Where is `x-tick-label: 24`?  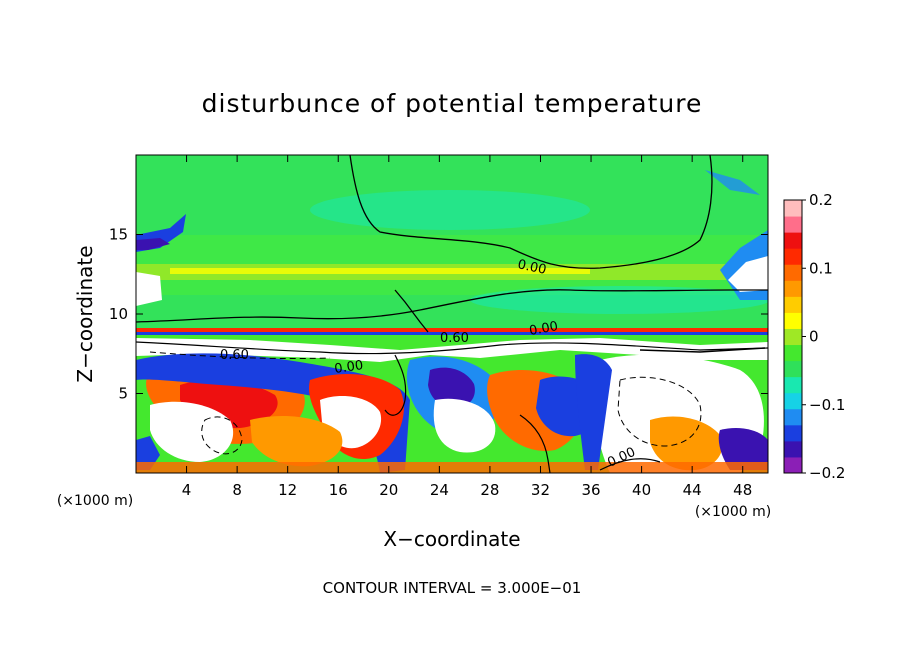
x-tick-label: 24 is located at coordinates (439, 490).